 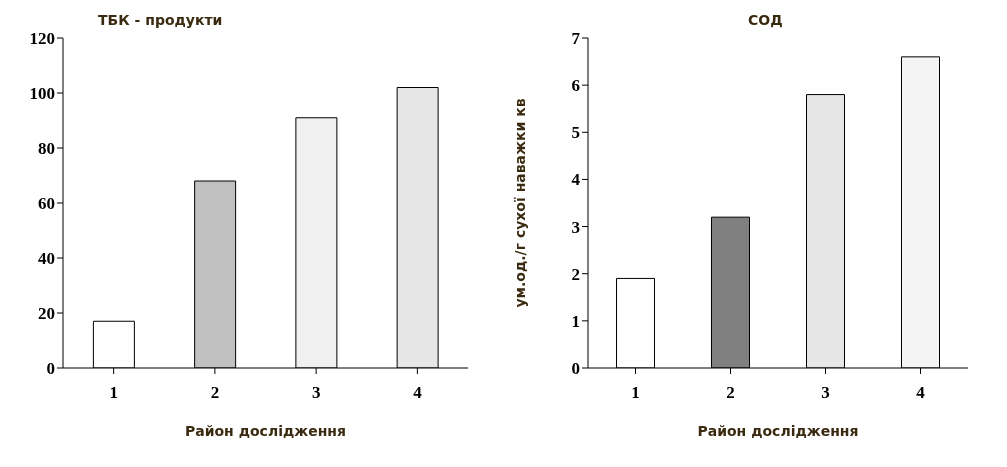 I want to click on y-tick-label: 60, so click(x=46, y=204).